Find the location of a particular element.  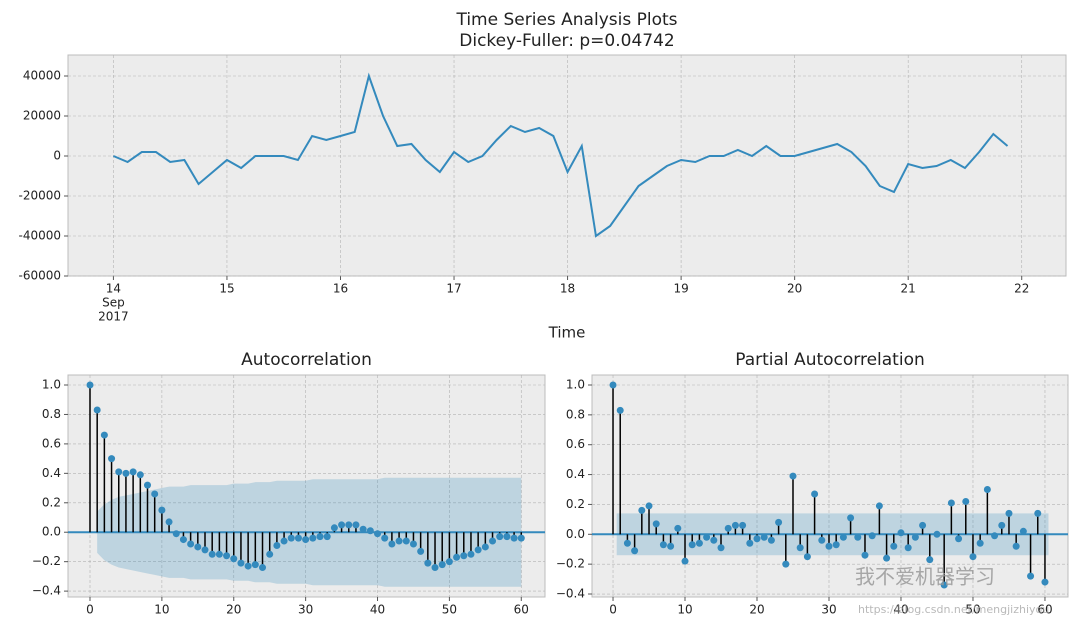

x-axis-label: Time is located at coordinates (567, 333).